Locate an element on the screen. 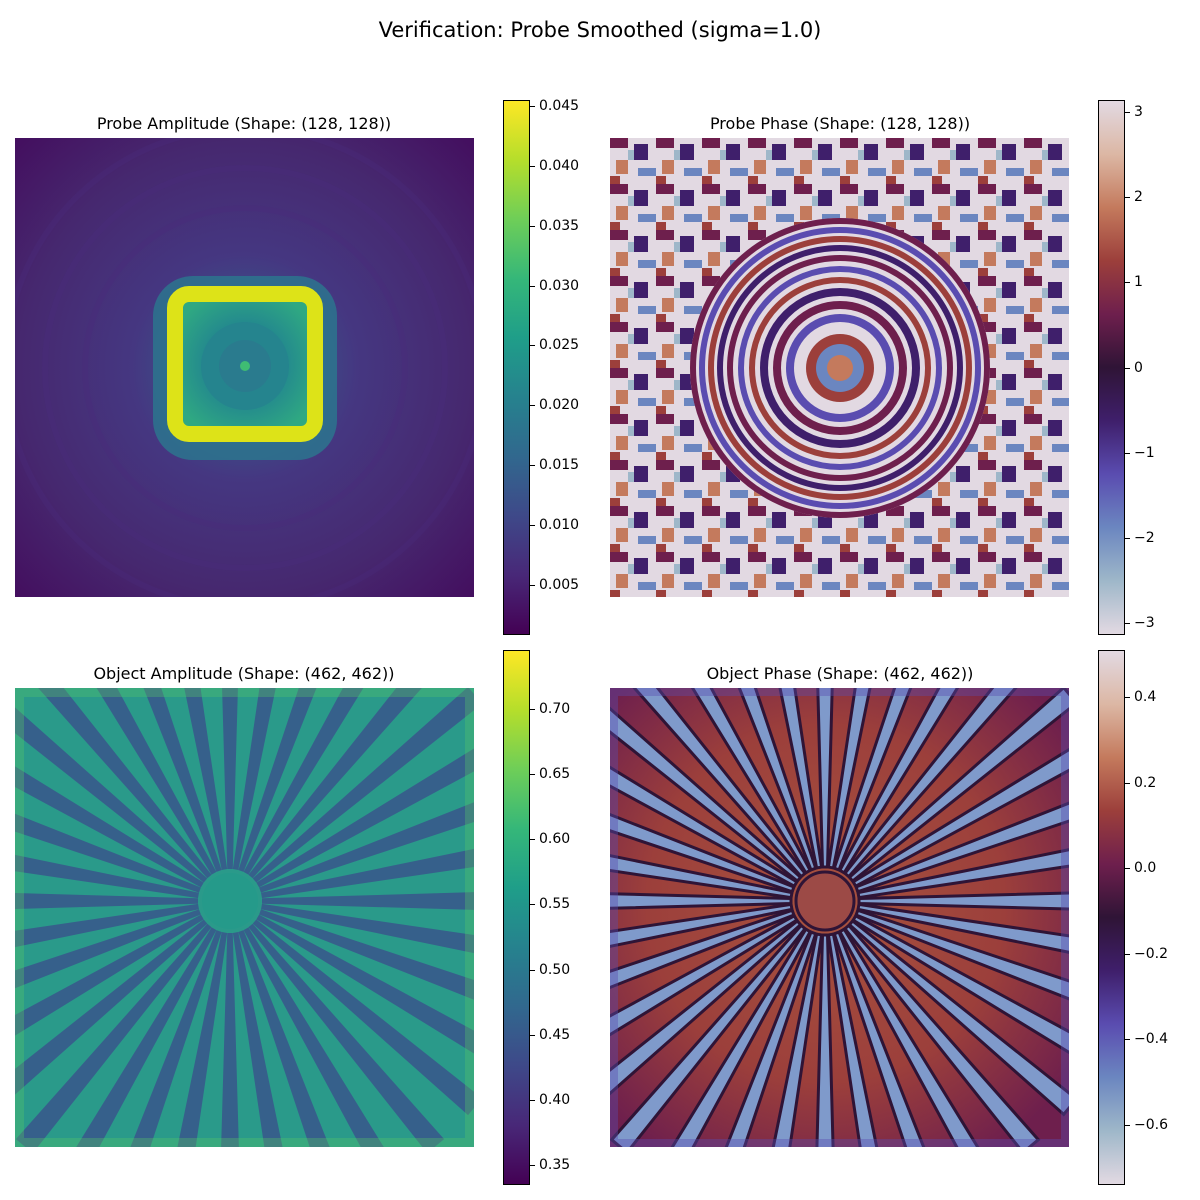  probe-phase-colorbar-ticks: −3 −2 −1 0 1 2 3 is located at coordinates (1155, 367).